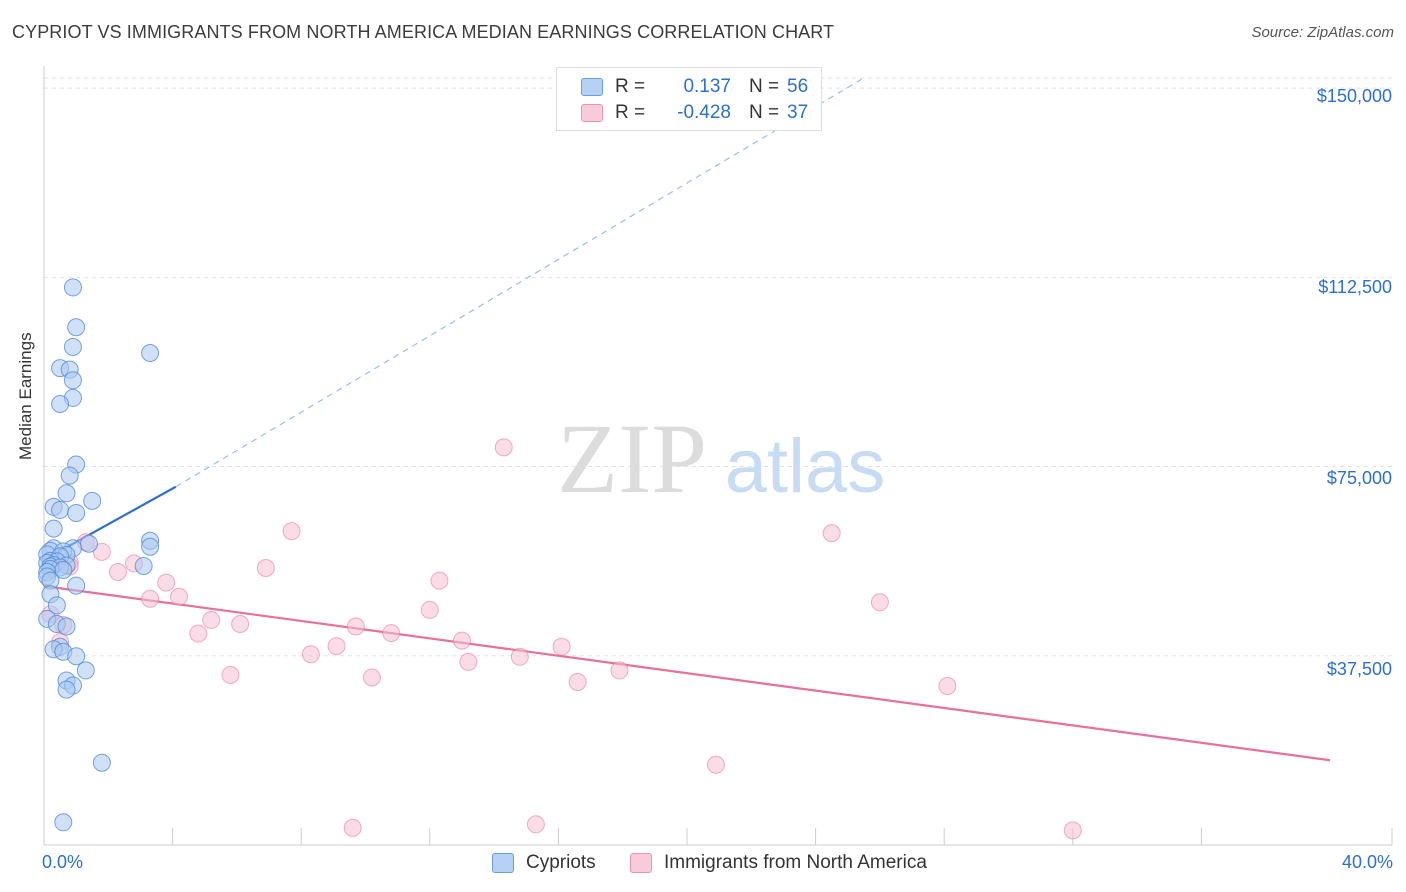 The width and height of the screenshot is (1406, 892). What do you see at coordinates (632, 458) in the screenshot?
I see `watermark-zip: ZIP` at bounding box center [632, 458].